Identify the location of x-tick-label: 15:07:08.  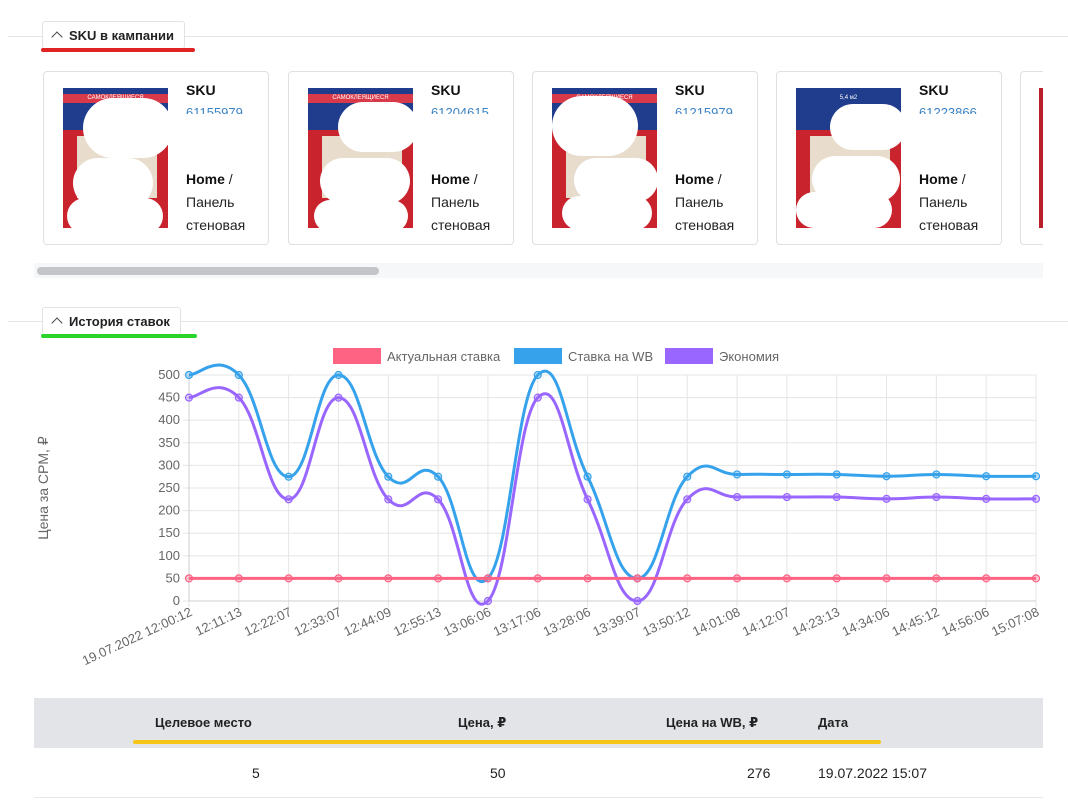
(1015, 621).